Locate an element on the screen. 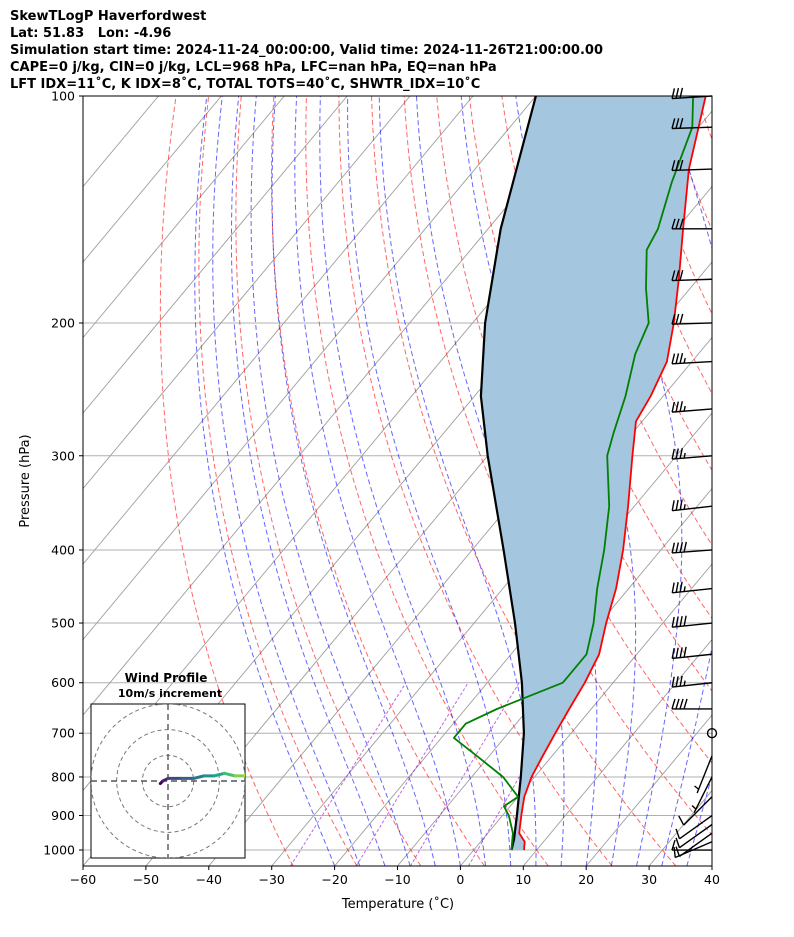 The height and width of the screenshot is (937, 794). y-axis: 1000 900 800 700 600 500 400 300 200 100 is located at coordinates (63, 473).